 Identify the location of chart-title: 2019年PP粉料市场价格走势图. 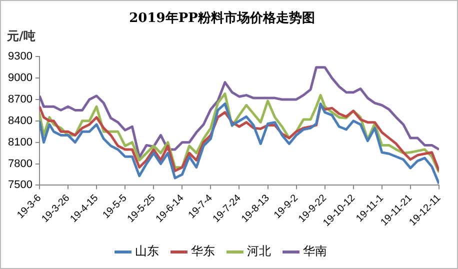
(222, 18).